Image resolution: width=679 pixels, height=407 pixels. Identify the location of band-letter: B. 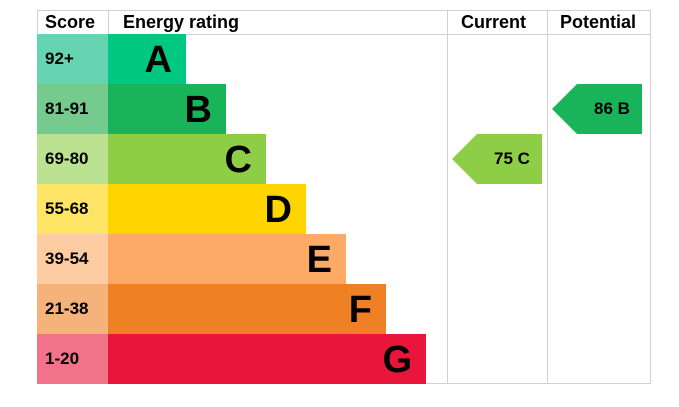
(198, 110).